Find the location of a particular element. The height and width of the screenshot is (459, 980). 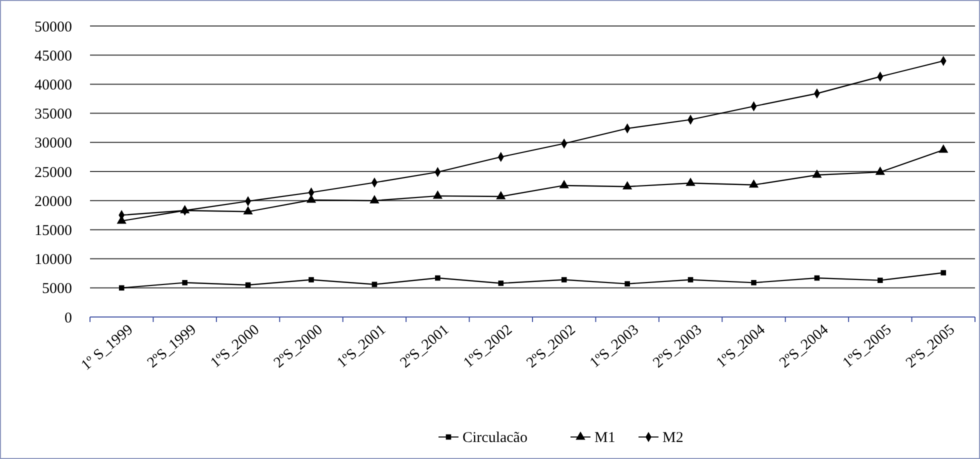

legend-label: M1 is located at coordinates (605, 438).